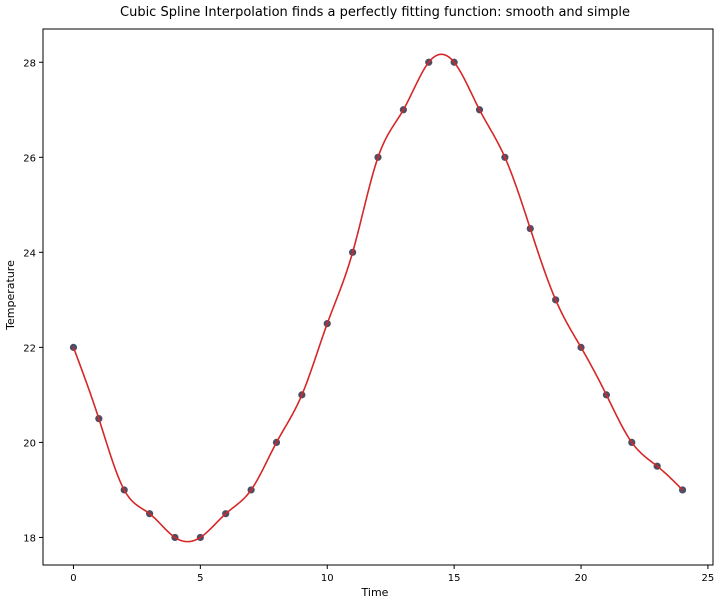  Describe the element at coordinates (454, 578) in the screenshot. I see `x-tick-label: 15` at that location.